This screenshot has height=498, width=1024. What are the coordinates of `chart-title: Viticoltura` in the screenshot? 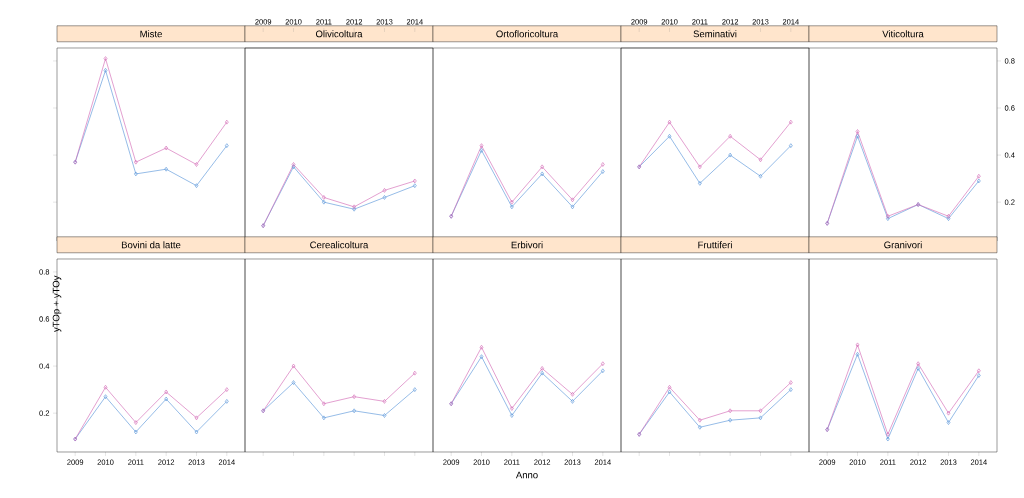 It's located at (903, 34).